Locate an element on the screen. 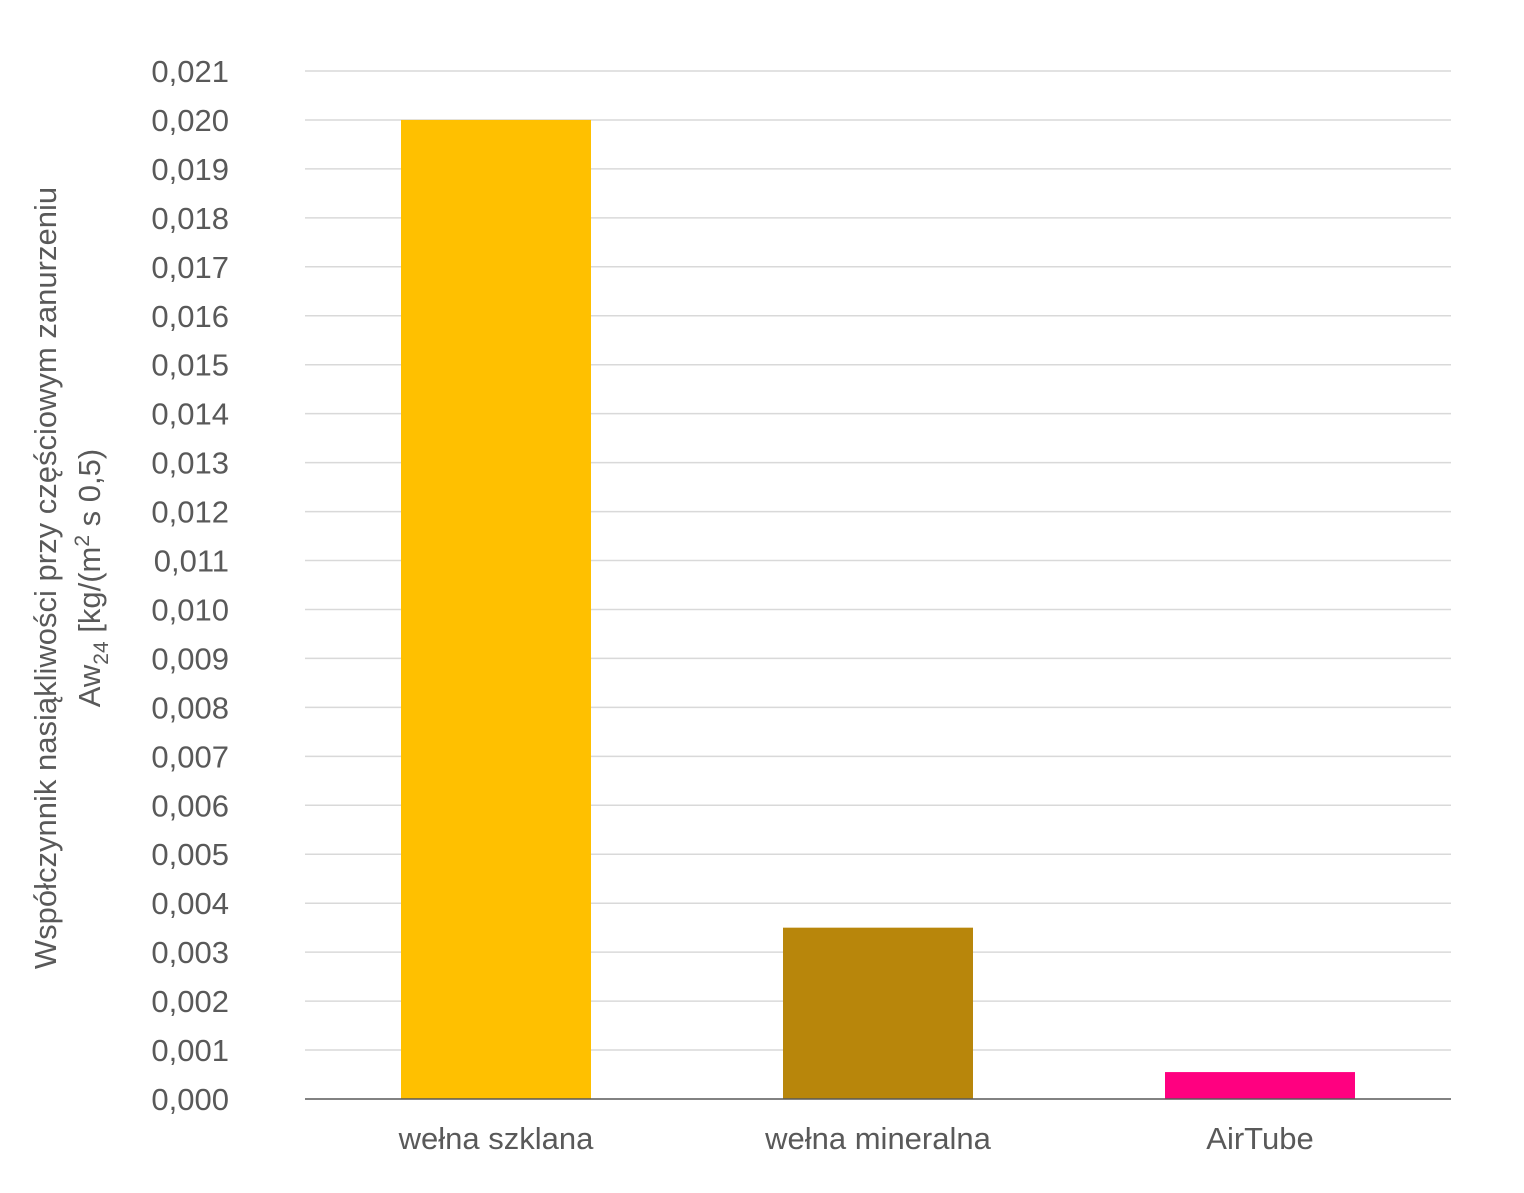 Image resolution: width=1524 pixels, height=1193 pixels. y-tick-label: 0,018 is located at coordinates (190, 218).